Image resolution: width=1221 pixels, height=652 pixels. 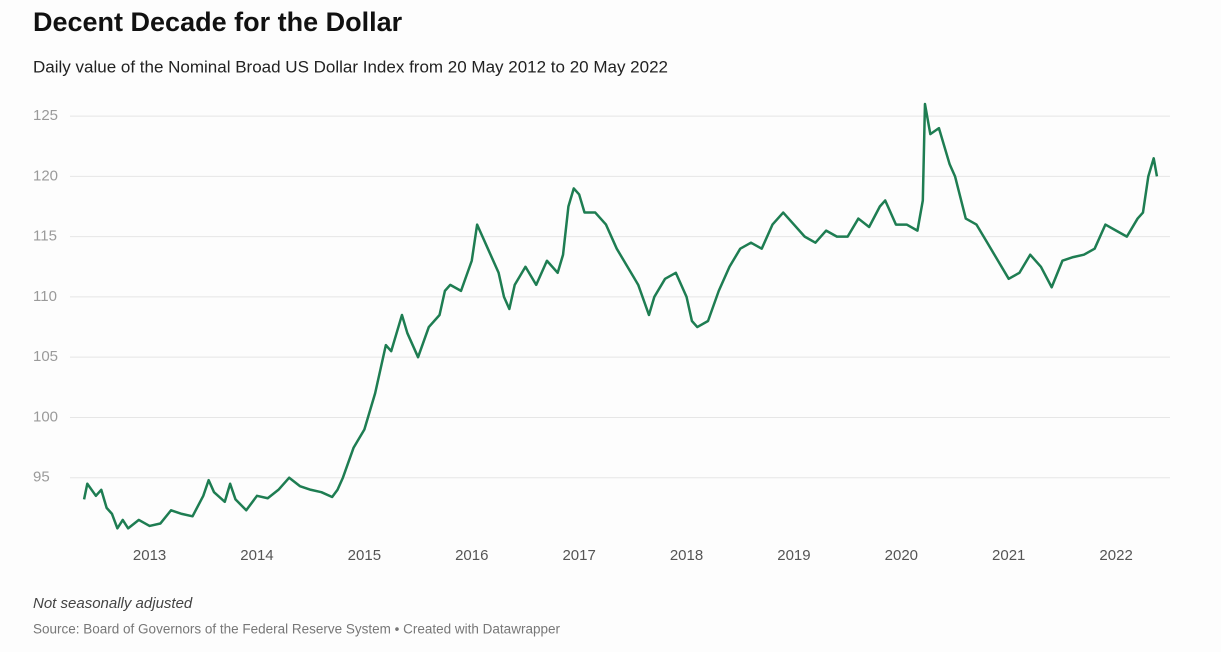 I want to click on x-tick-label: 2015, so click(x=364, y=555).